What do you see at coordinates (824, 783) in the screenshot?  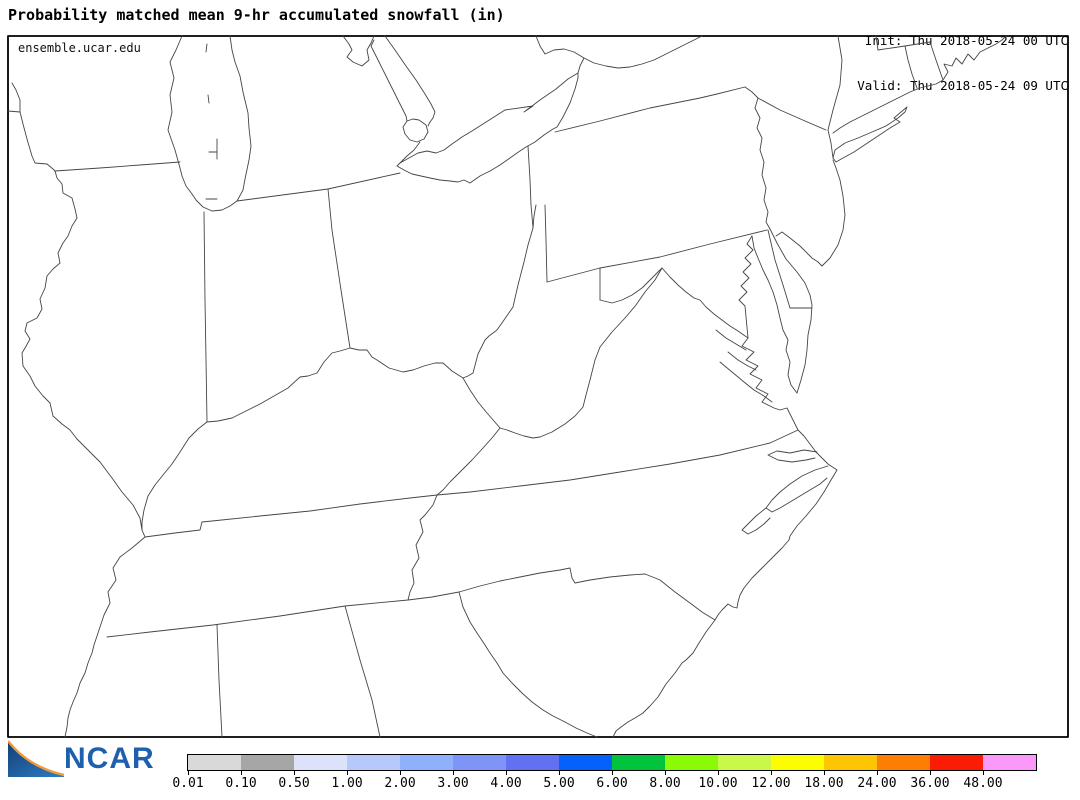 I see `colorbar-label: 18.00` at bounding box center [824, 783].